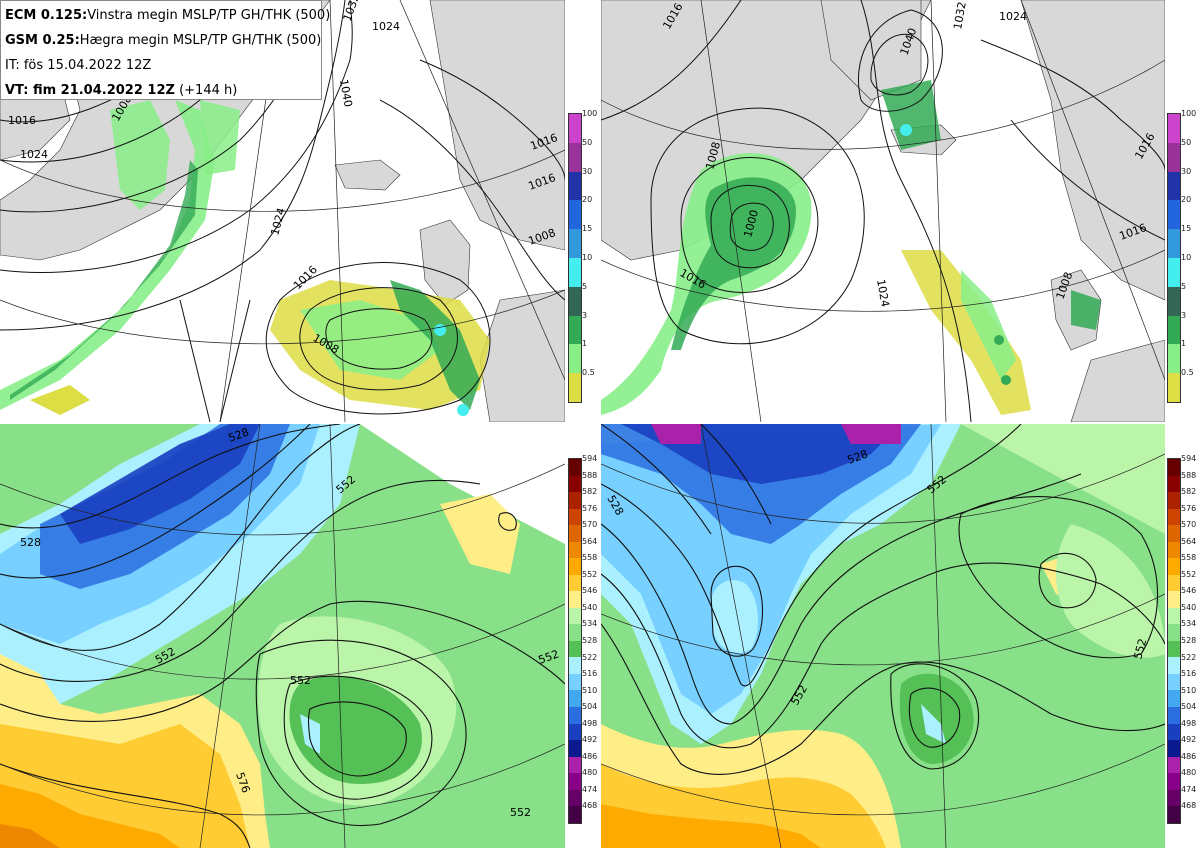 This screenshot has height=848, width=1200. What do you see at coordinates (220, 137) in the screenshot?
I see `precip-band-north2` at bounding box center [220, 137].